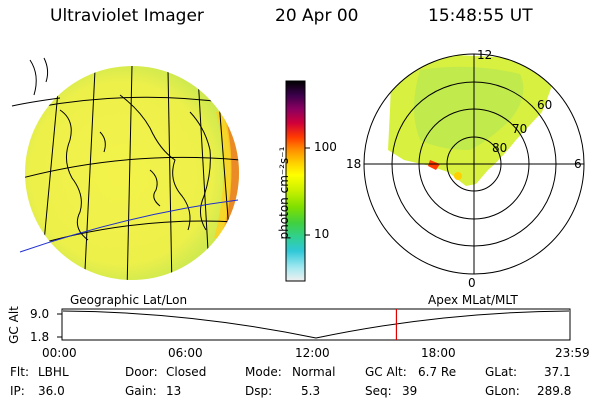  What do you see at coordinates (501, 372) in the screenshot?
I see `glat-label: GLat:` at bounding box center [501, 372].